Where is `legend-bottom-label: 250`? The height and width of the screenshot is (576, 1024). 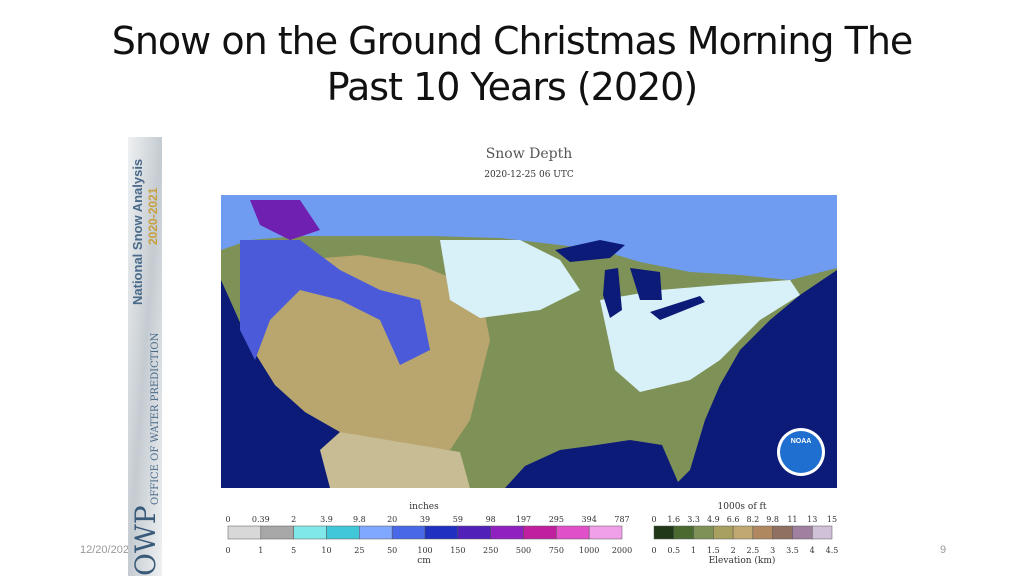 legend-bottom-label: 250 is located at coordinates (490, 550).